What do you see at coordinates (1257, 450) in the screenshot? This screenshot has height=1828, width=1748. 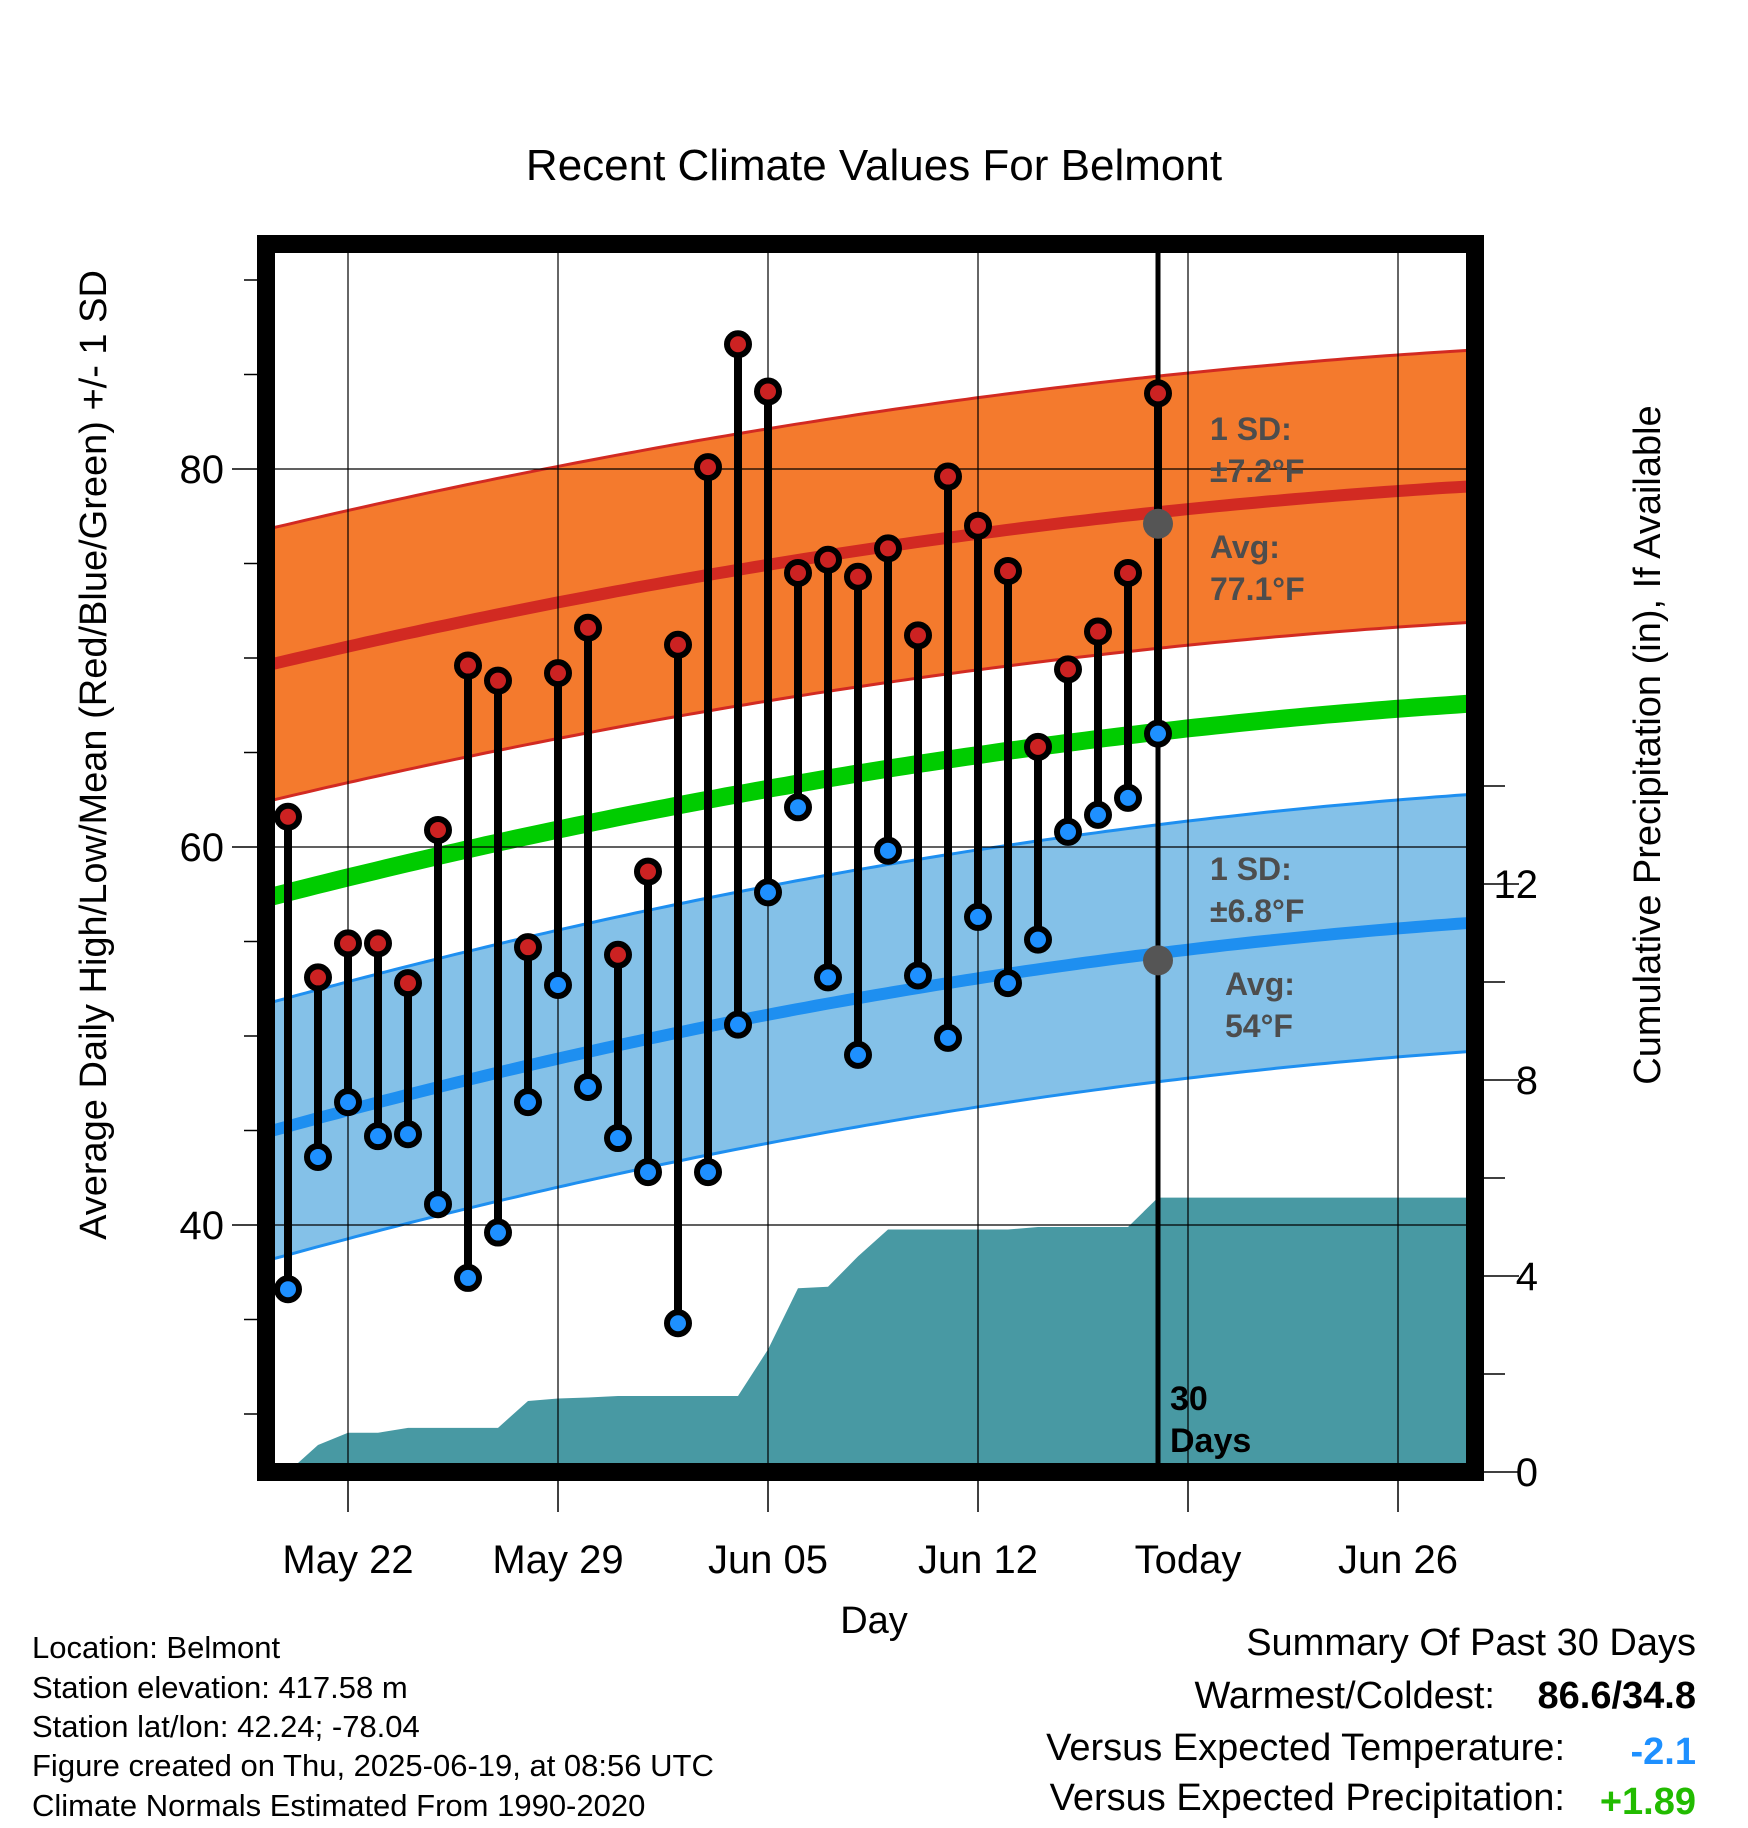 I see `annotation-high-sd: 1 SD: ±7.2°F` at bounding box center [1257, 450].